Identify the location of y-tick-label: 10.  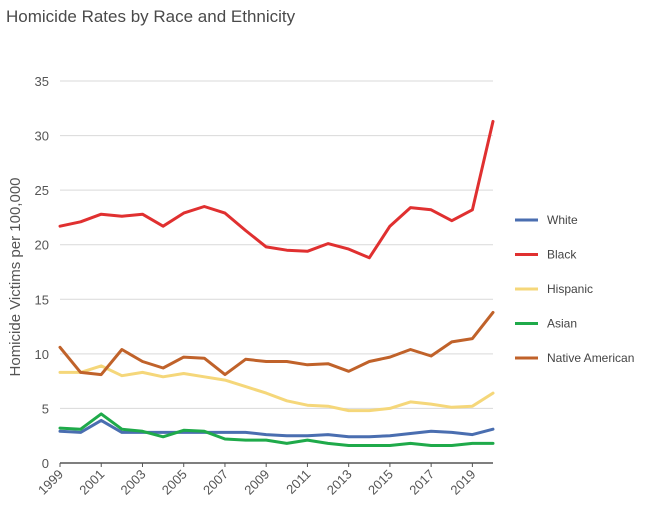
(42, 354).